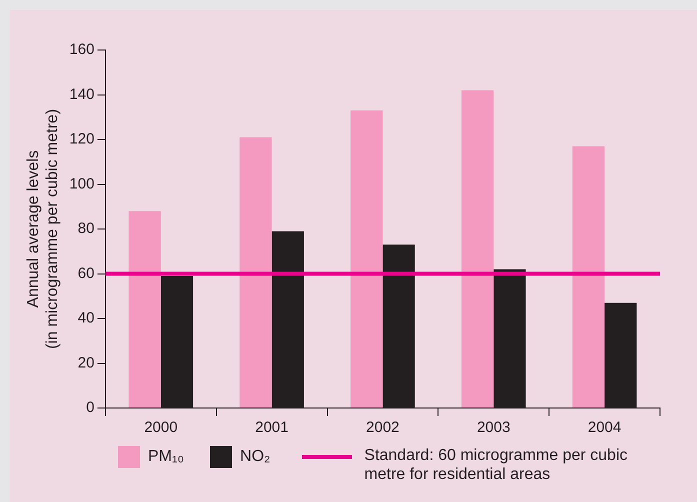 This screenshot has width=697, height=502. Describe the element at coordinates (166, 457) in the screenshot. I see `legend-label: PM₁₀` at that location.